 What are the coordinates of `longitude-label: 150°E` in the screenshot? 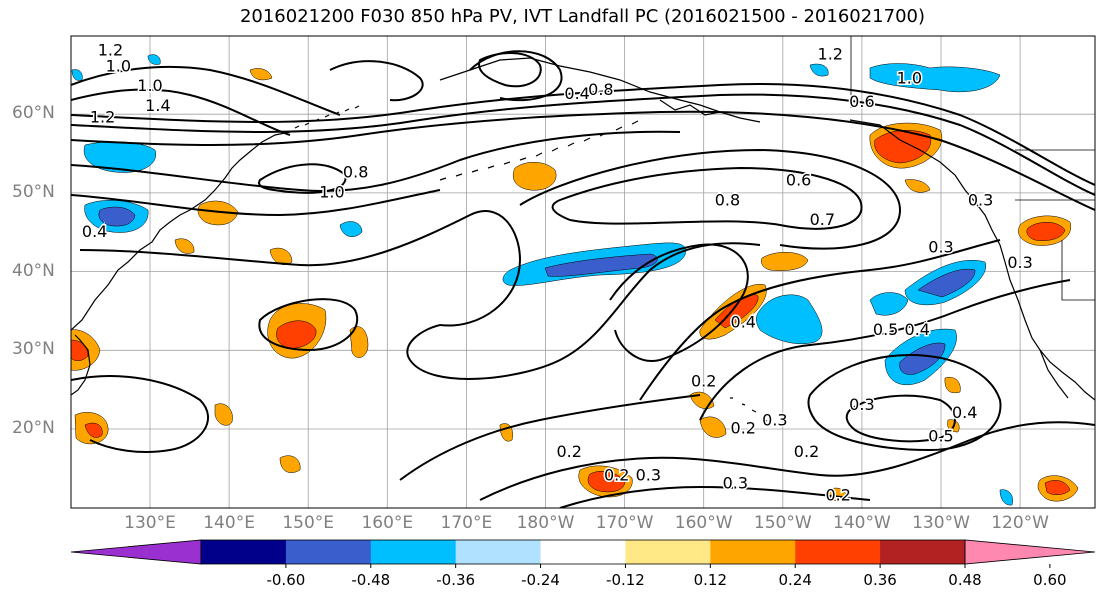 It's located at (308, 523).